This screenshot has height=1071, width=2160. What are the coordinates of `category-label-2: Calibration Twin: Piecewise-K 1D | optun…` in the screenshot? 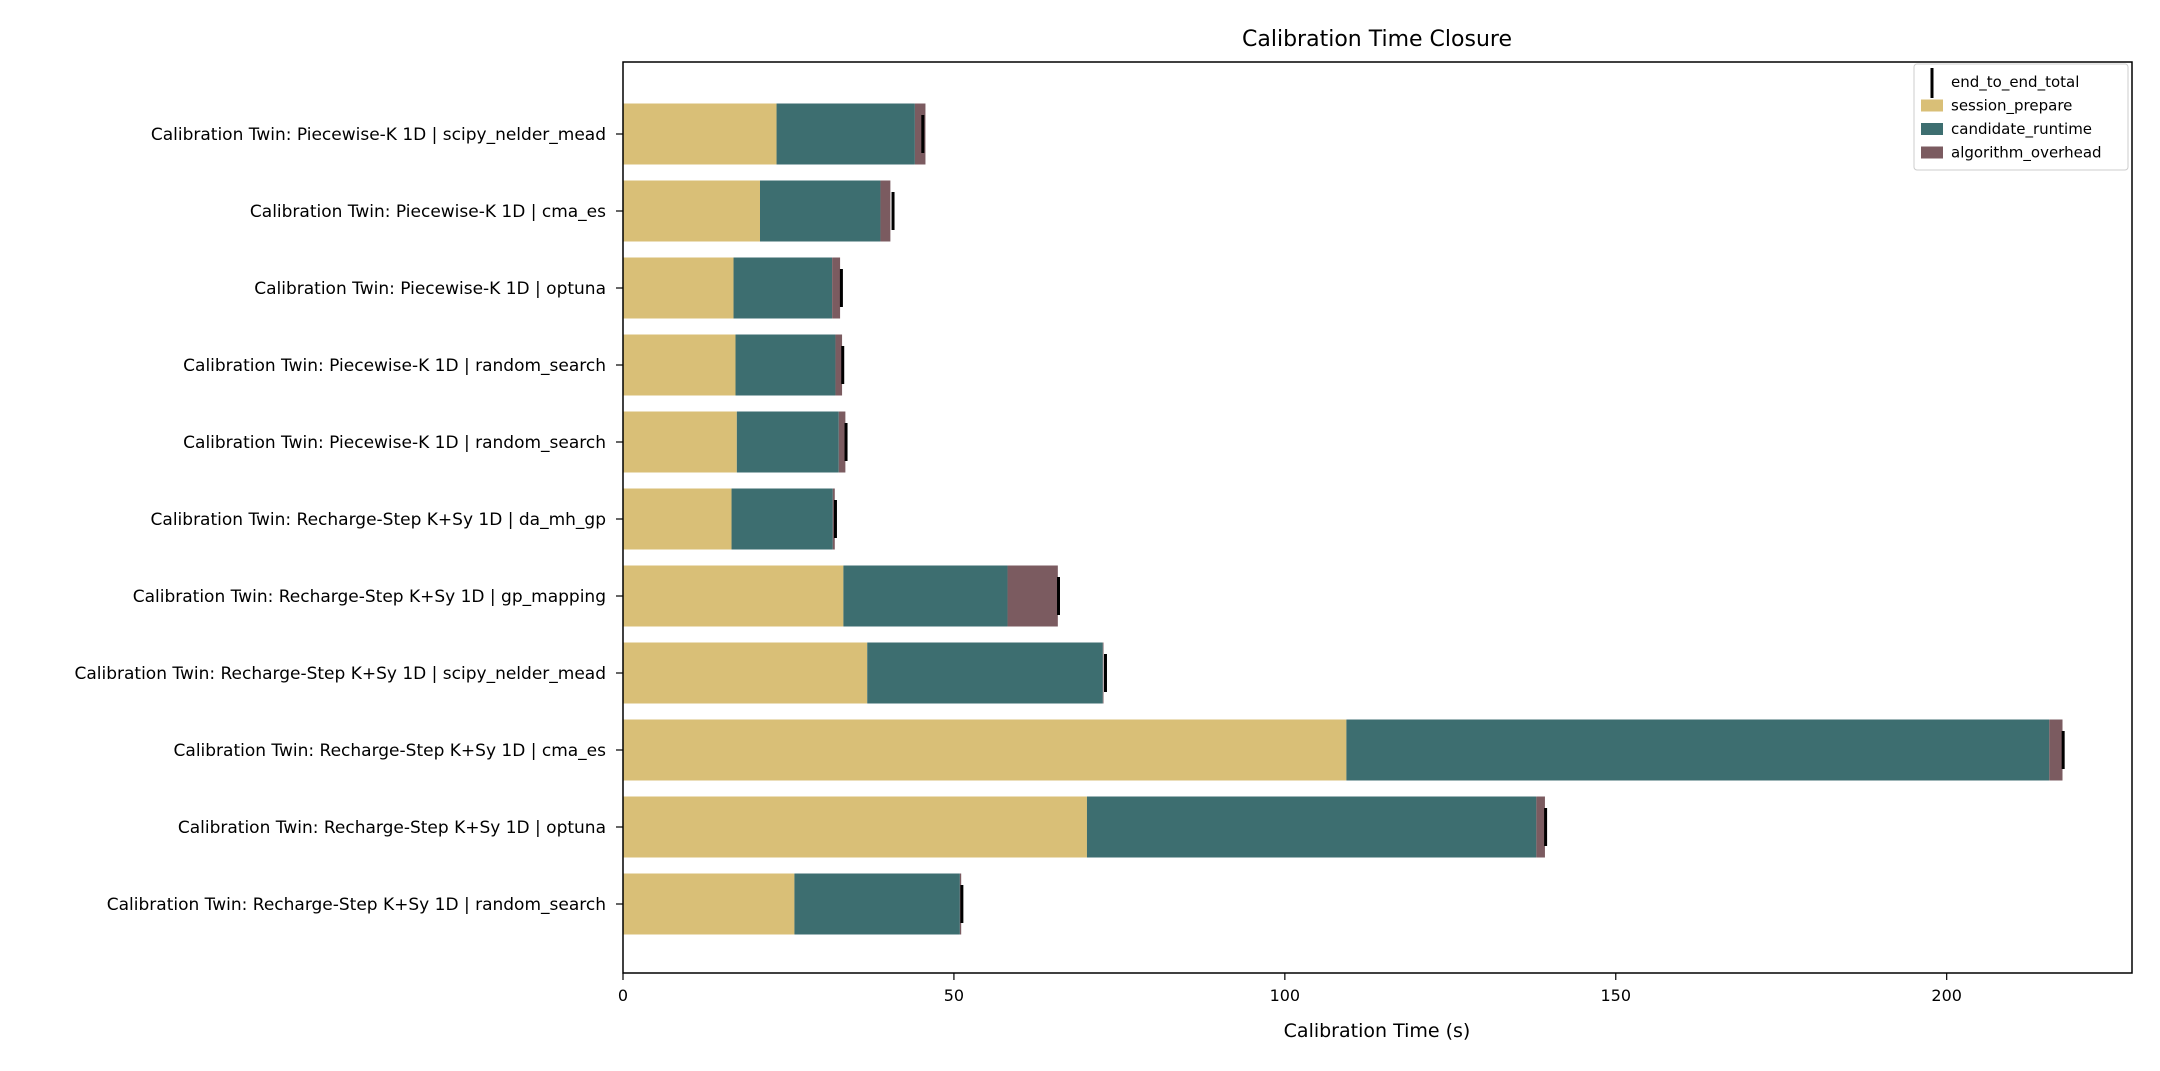 It's located at (430, 289).